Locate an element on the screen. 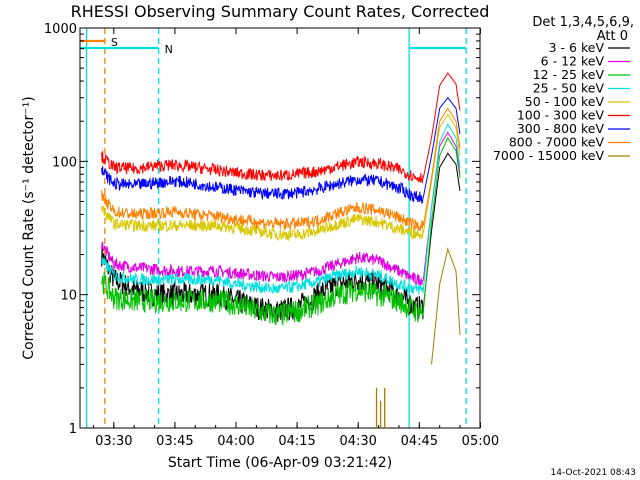 Image resolution: width=640 pixels, height=480 pixels. legend-label-4: 50 - 100 keV is located at coordinates (565, 101).